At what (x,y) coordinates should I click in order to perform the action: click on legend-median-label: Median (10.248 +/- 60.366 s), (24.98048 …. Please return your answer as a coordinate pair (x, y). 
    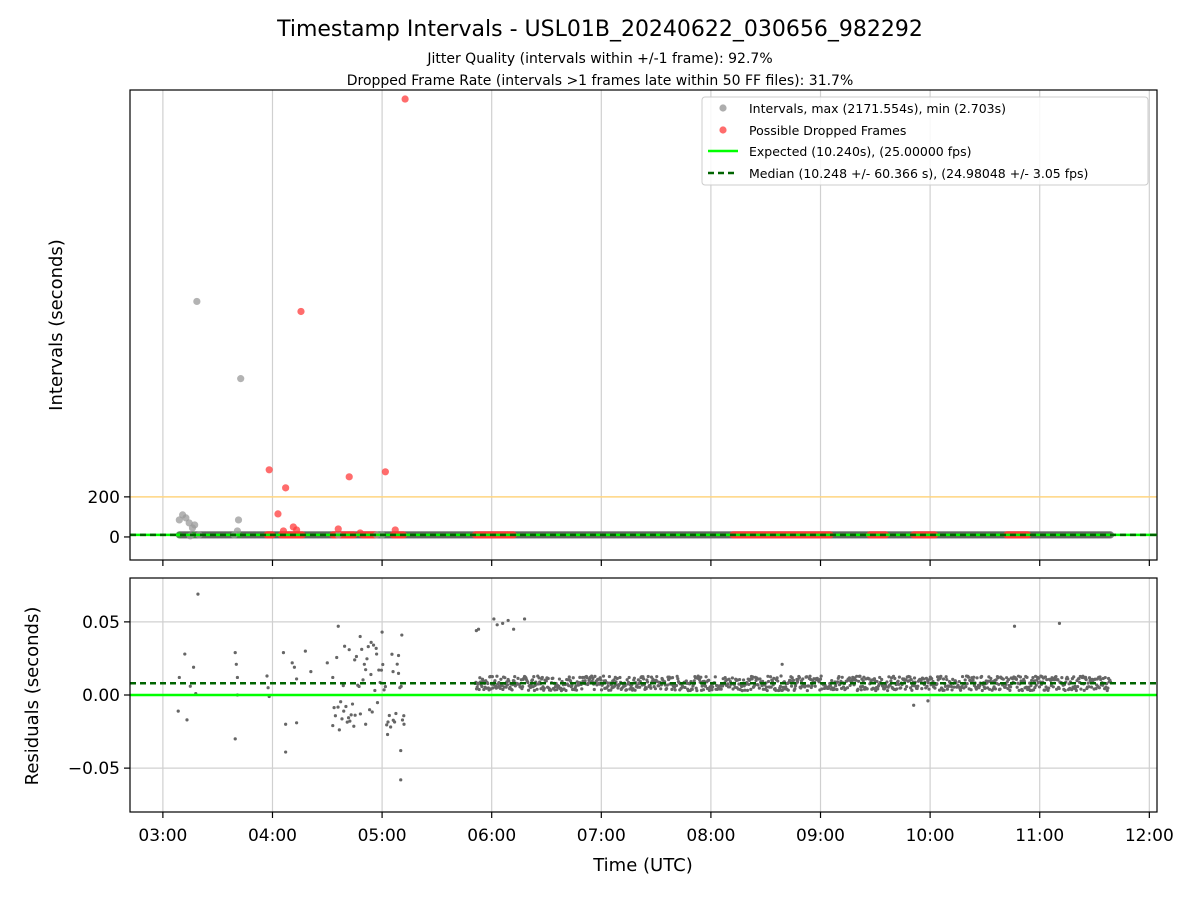
    Looking at the image, I should click on (918, 173).